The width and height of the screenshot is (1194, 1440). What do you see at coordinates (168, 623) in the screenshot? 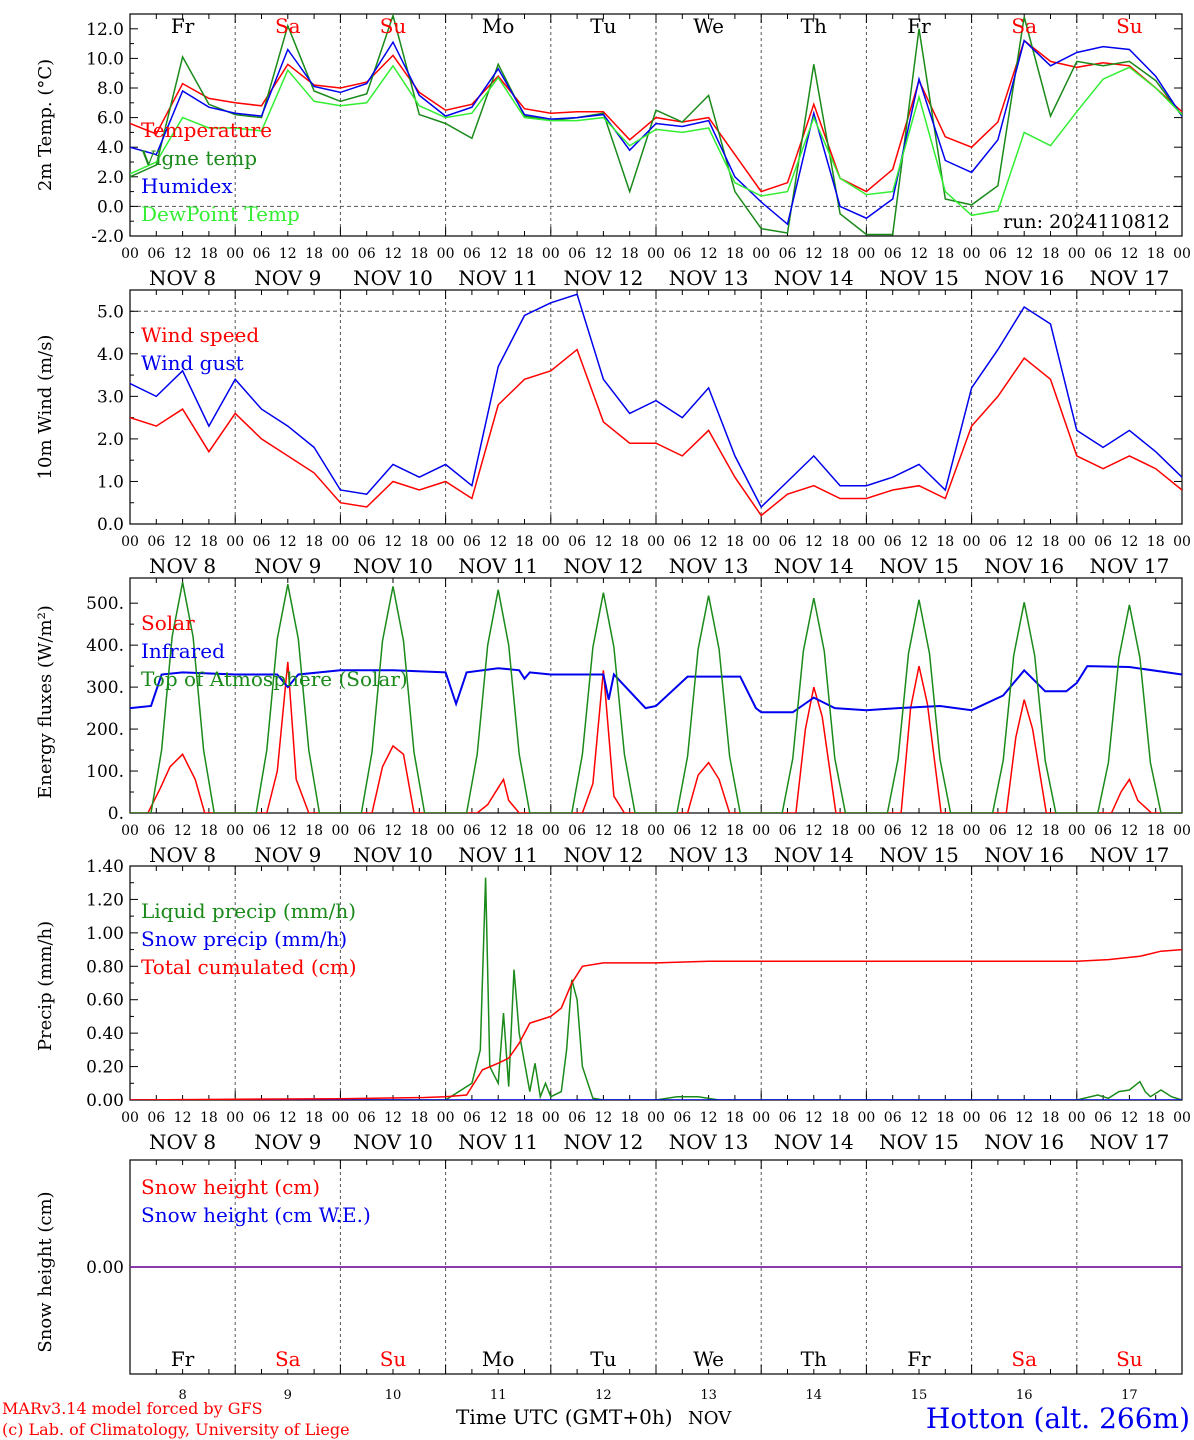
I see `legend-entry: Solar` at bounding box center [168, 623].